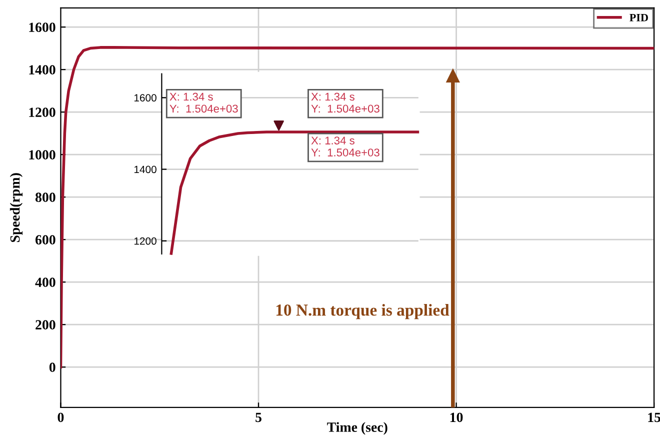 This screenshot has height=440, width=660. Describe the element at coordinates (16, 207) in the screenshot. I see `y-axis-title: Speed(rpm)` at that location.